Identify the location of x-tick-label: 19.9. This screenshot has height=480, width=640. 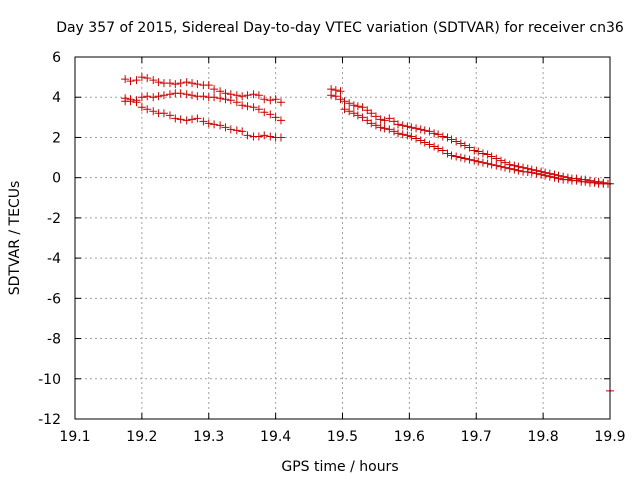
(609, 437).